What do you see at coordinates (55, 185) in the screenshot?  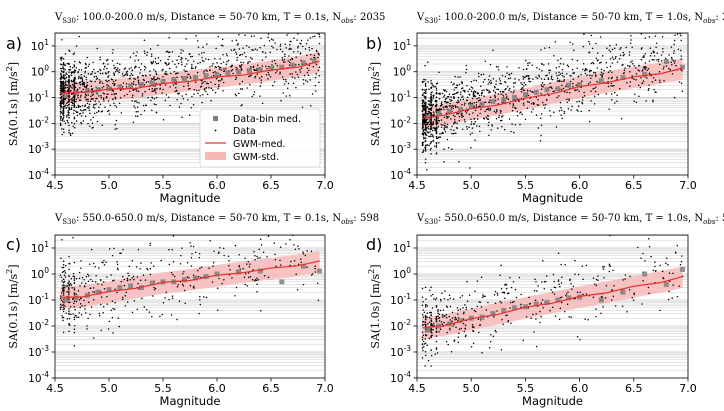 I see `x-tick-label: 4.5` at bounding box center [55, 185].